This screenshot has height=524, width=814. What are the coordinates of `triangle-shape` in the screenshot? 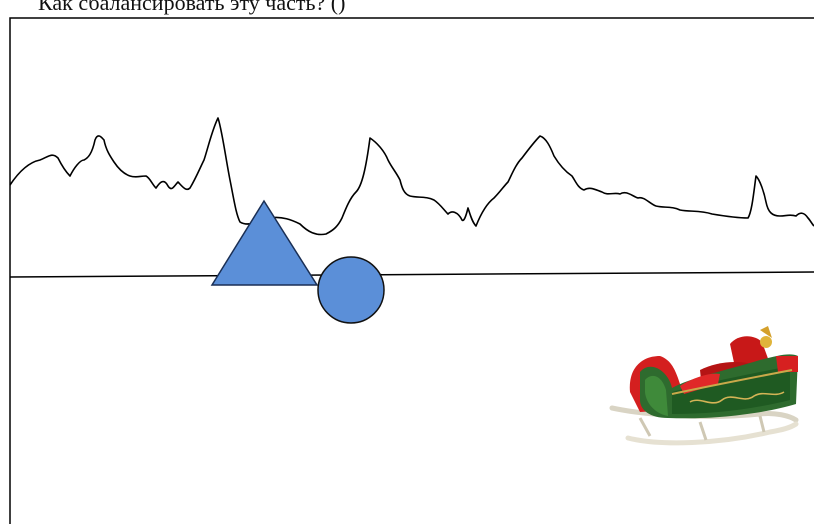 It's located at (264, 242).